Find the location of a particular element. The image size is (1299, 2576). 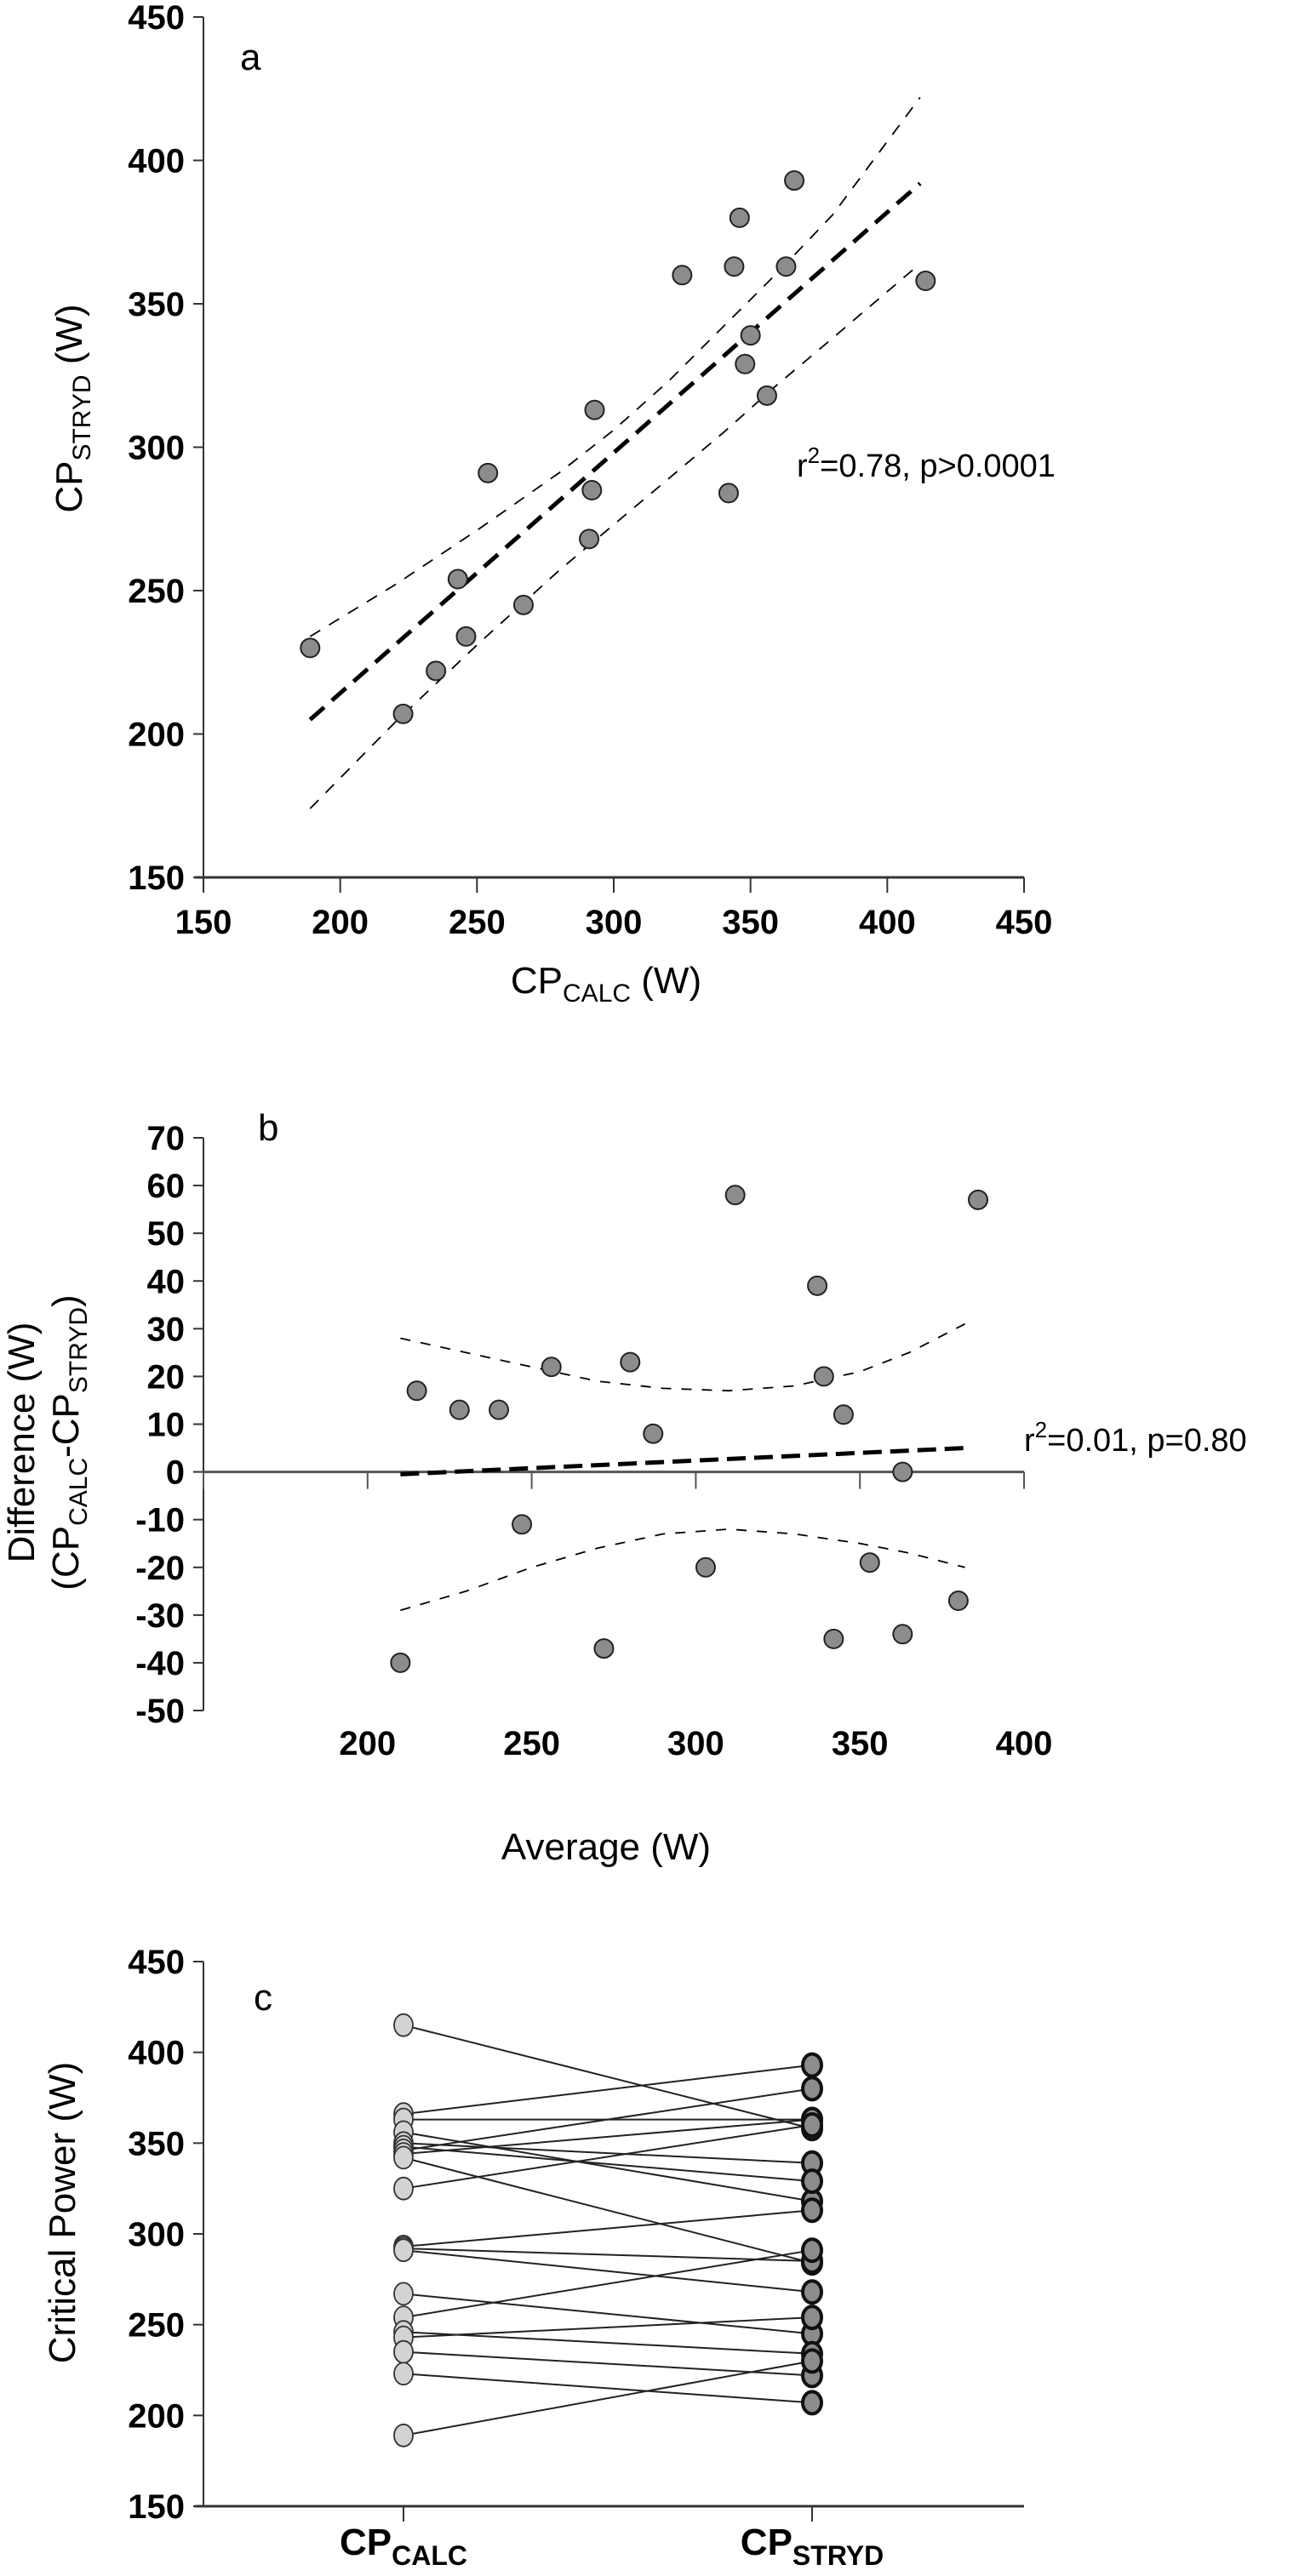

panel-c-pair-lines is located at coordinates (608, 2230).